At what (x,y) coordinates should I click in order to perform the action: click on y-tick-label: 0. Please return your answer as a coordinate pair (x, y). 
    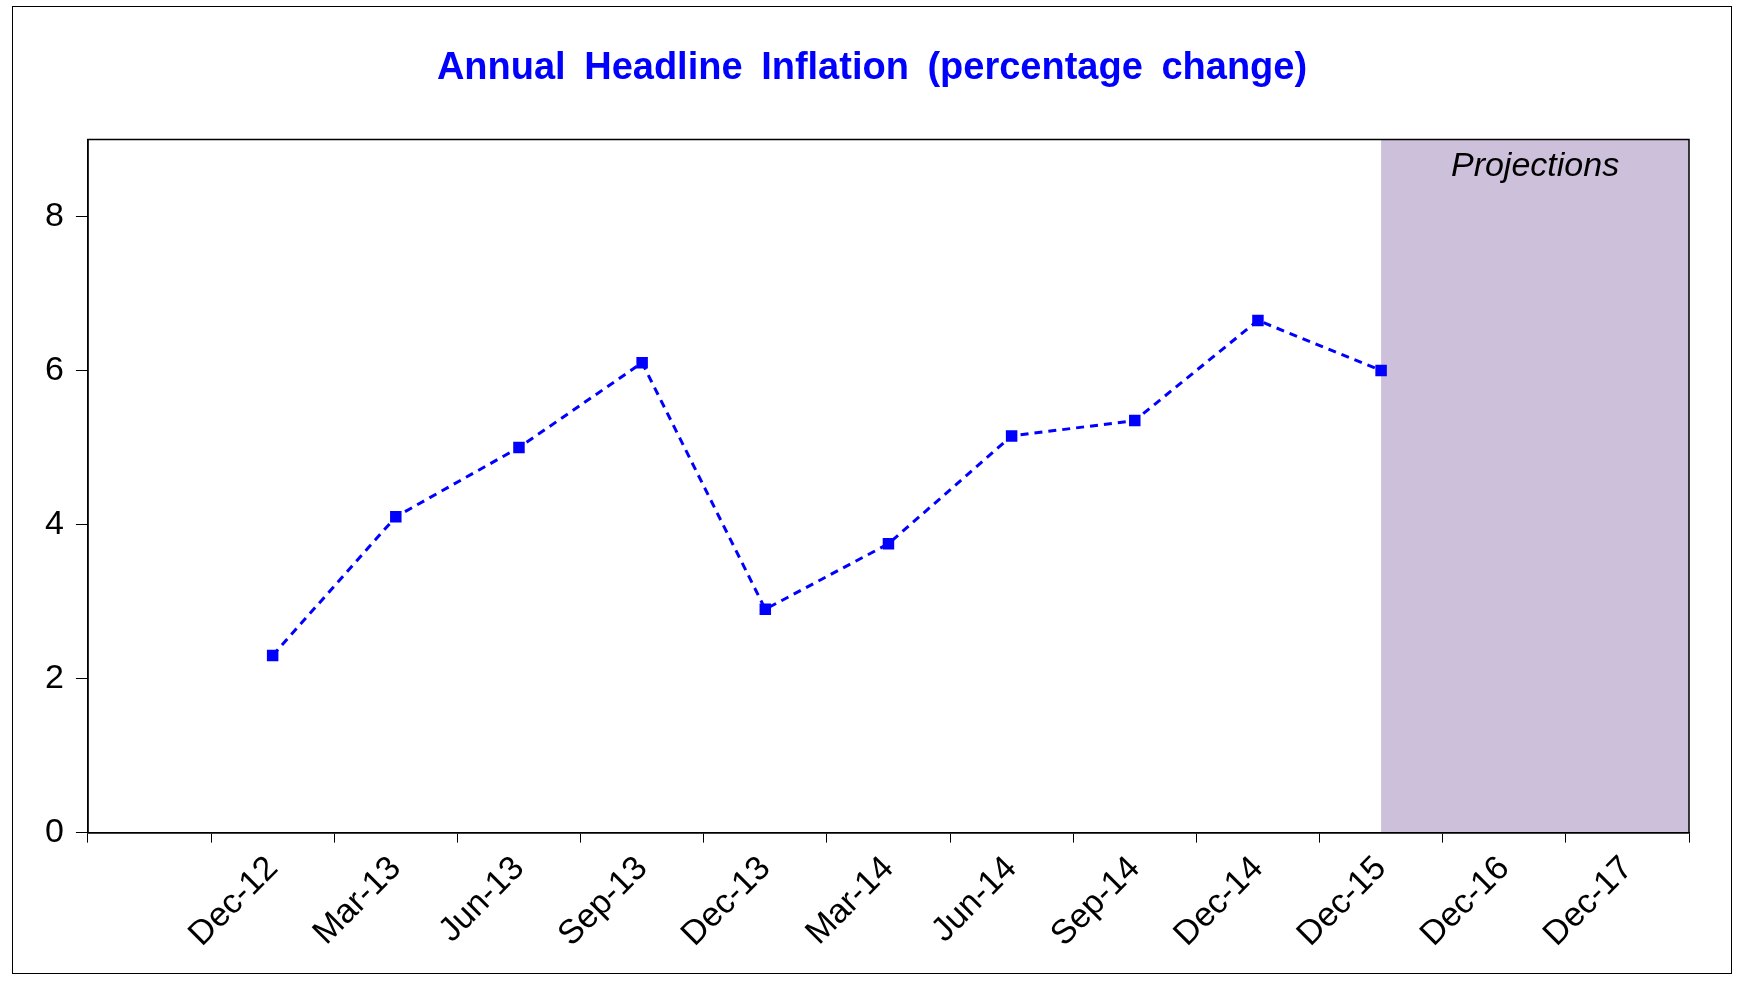
    Looking at the image, I should click on (54, 830).